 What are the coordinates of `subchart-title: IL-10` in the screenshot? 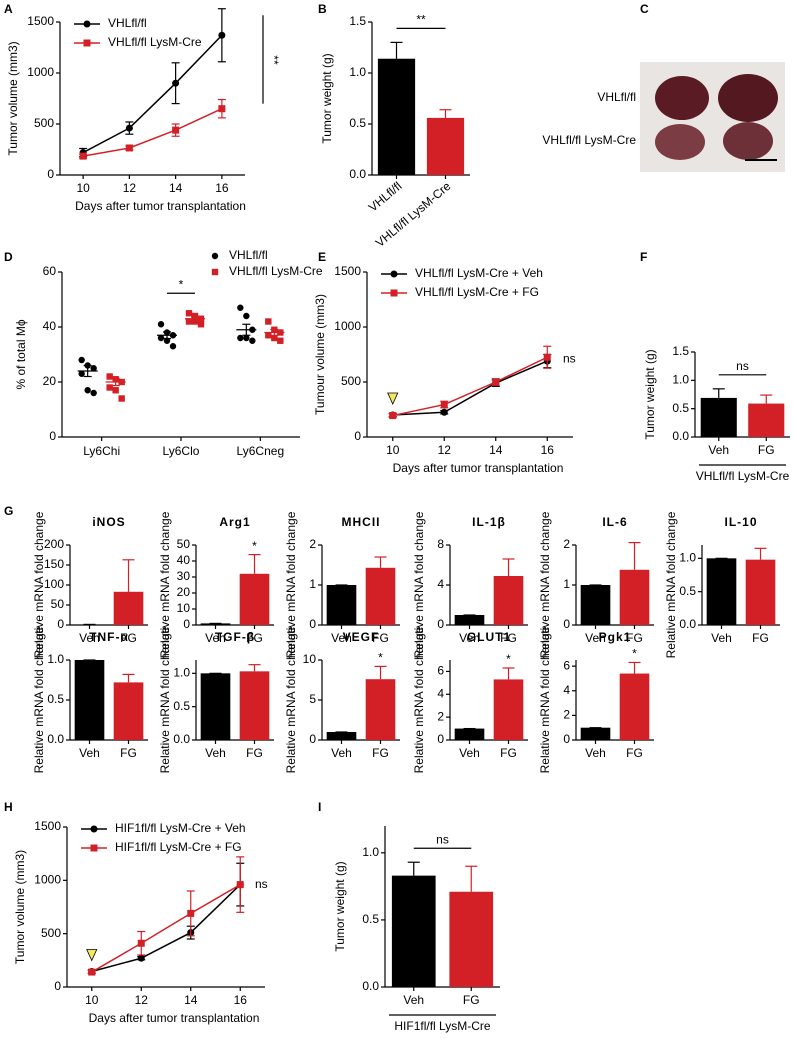 It's located at (740, 522).